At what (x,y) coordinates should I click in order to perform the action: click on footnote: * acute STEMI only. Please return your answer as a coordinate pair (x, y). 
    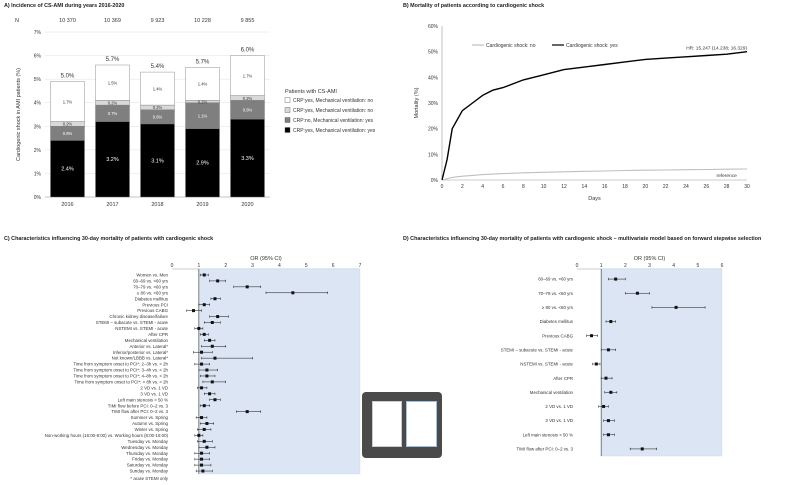
    Looking at the image, I should click on (149, 478).